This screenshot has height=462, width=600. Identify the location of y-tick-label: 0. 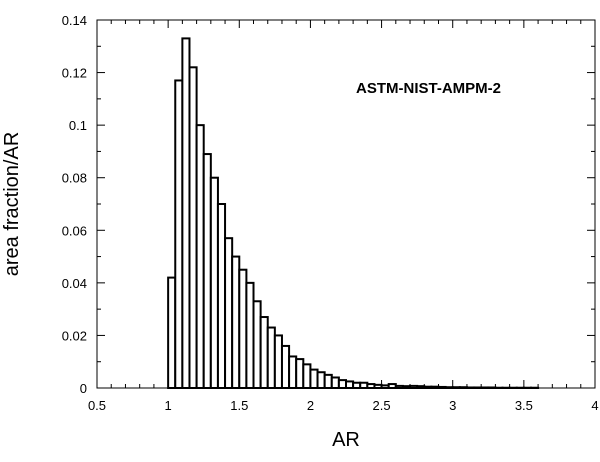
(83, 388).